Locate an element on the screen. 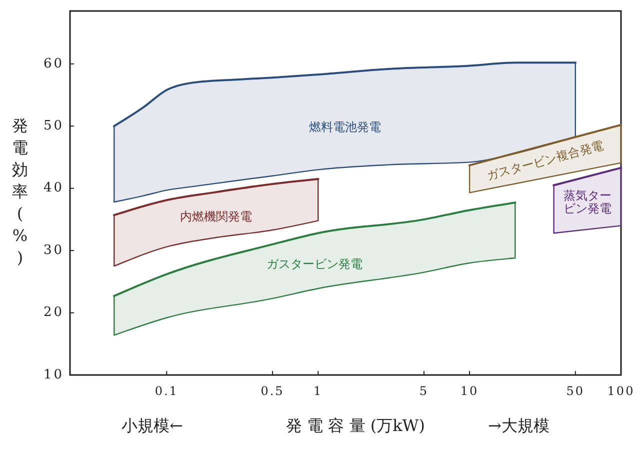  y-tick-label: 20 is located at coordinates (53, 312).